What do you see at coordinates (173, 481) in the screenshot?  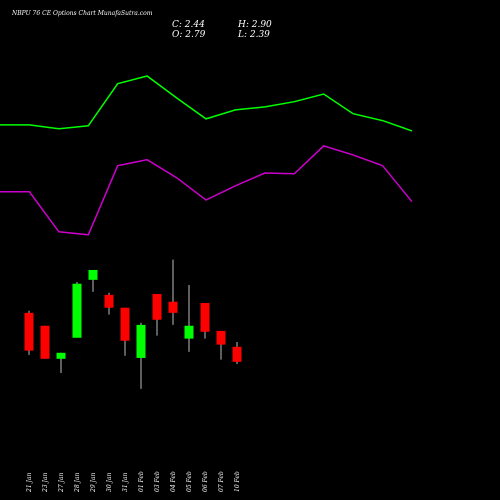 I see `x-tick-label: 04 Feb` at bounding box center [173, 481].